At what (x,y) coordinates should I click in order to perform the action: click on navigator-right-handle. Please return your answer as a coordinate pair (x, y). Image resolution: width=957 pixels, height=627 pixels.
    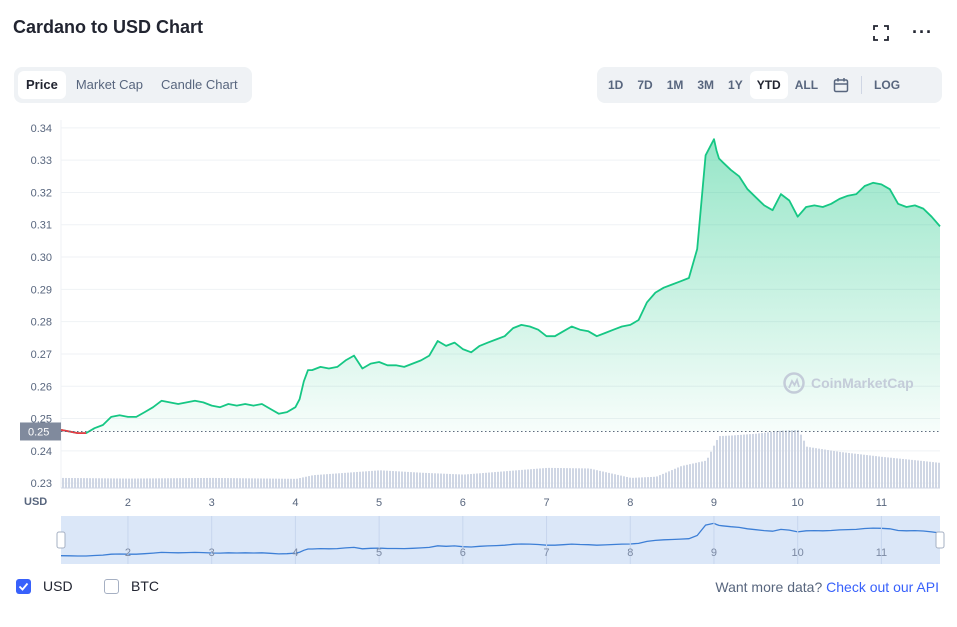
    Looking at the image, I should click on (940, 540).